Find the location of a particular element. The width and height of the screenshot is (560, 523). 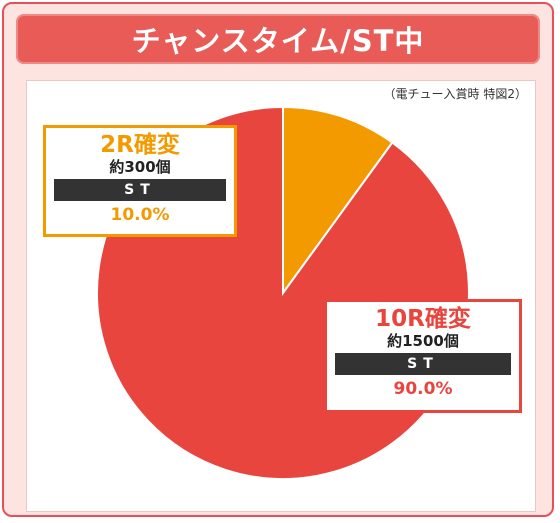

slice-name: 10R確変 is located at coordinates (423, 319).